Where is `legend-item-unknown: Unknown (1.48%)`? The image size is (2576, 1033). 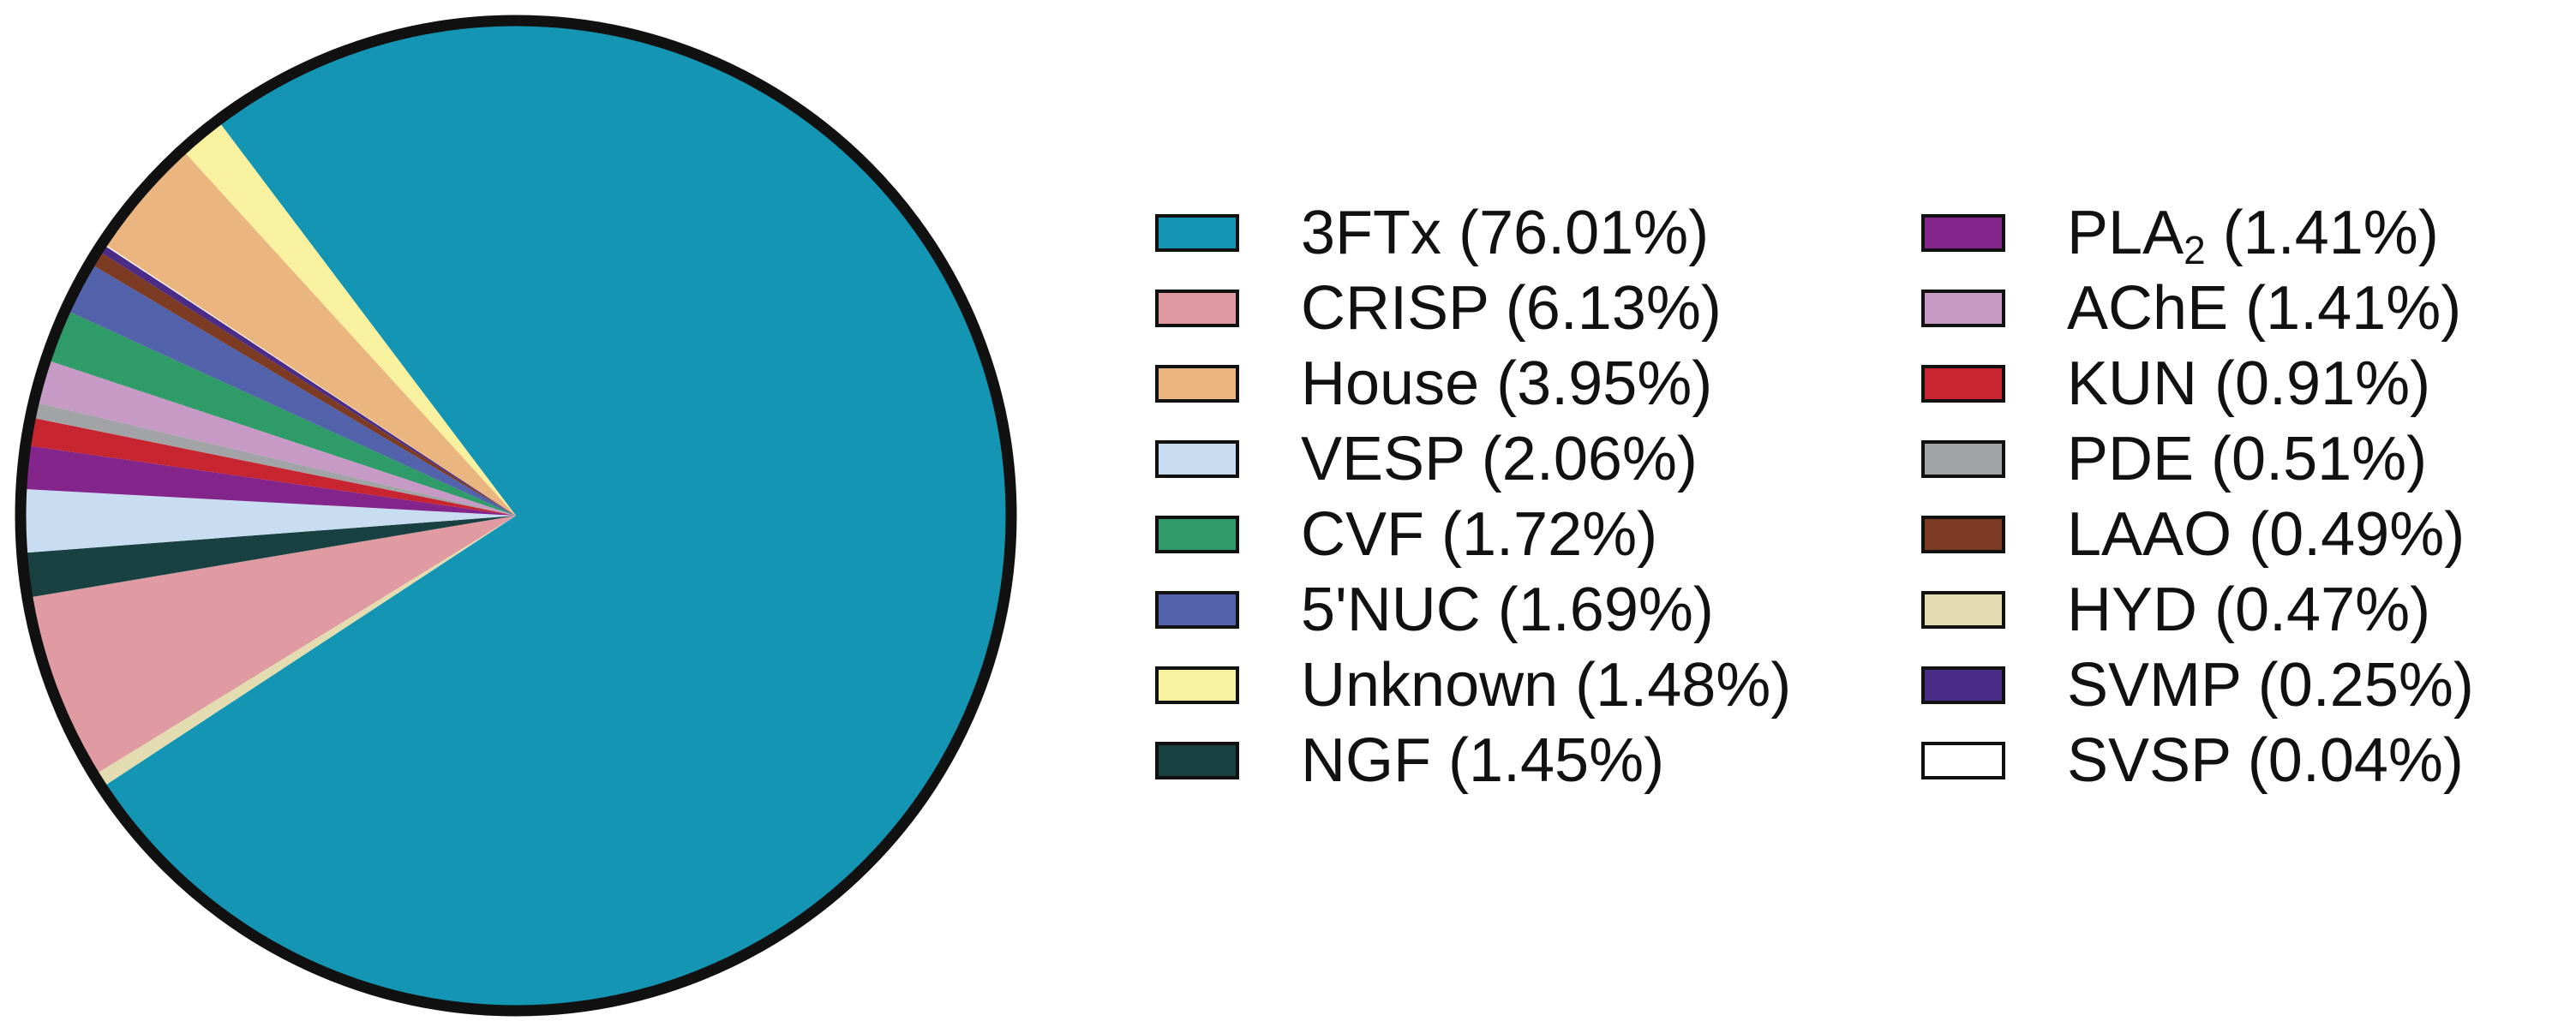 legend-item-unknown: Unknown (1.48%) is located at coordinates (1473, 685).